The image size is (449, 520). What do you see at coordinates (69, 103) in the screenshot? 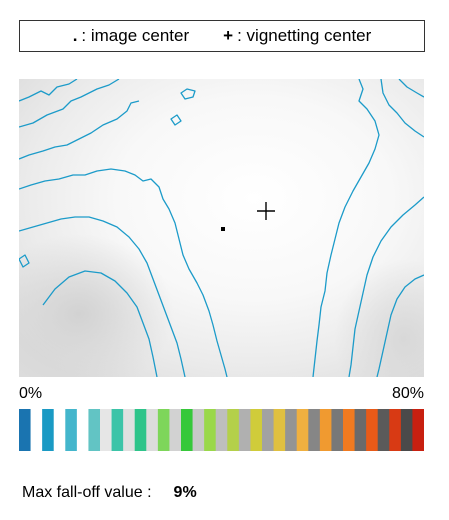
I see `contour-top-left-inner` at bounding box center [69, 103].